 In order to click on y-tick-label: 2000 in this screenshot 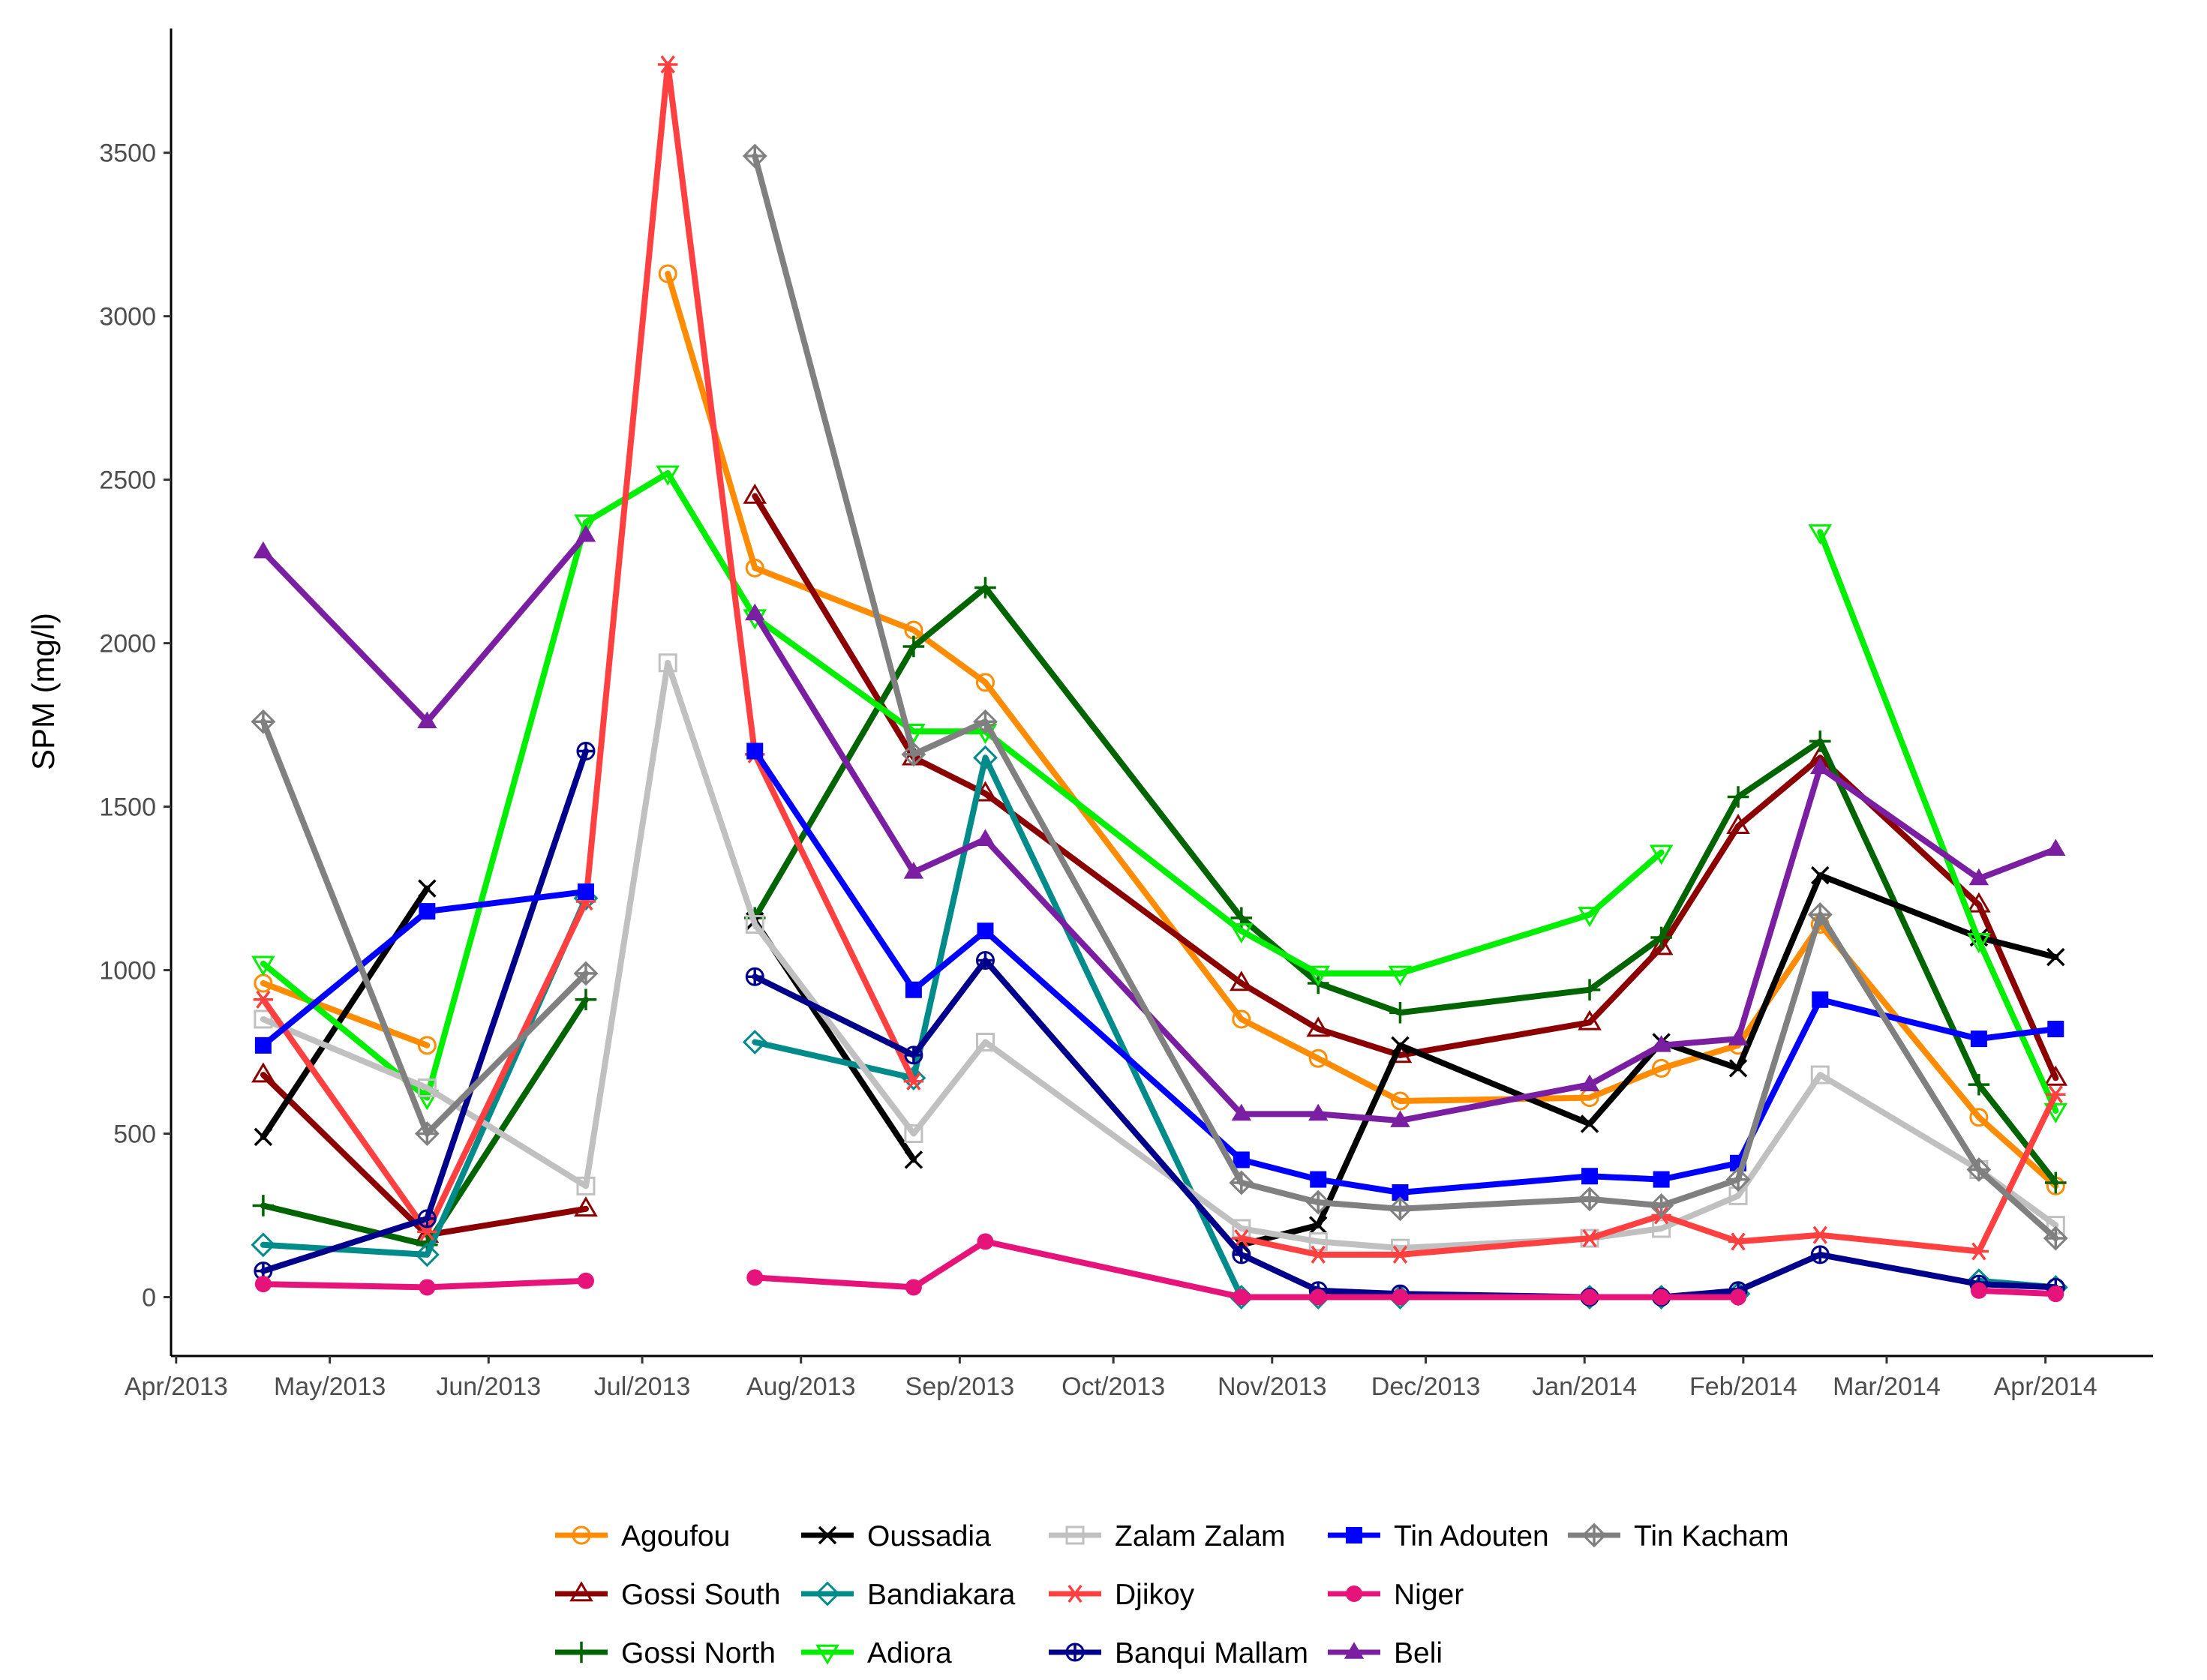, I will do `click(127, 644)`.